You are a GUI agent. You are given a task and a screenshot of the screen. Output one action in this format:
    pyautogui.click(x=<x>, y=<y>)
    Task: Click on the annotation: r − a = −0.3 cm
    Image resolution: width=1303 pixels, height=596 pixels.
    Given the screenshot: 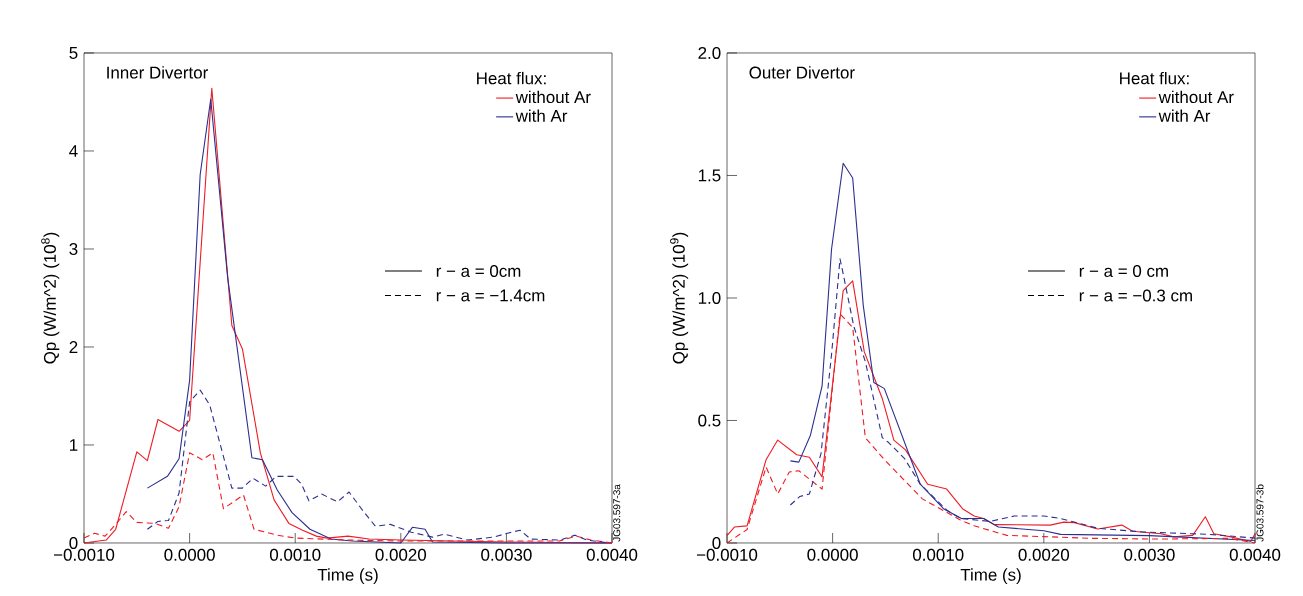 What is the action you would take?
    pyautogui.click(x=1135, y=295)
    